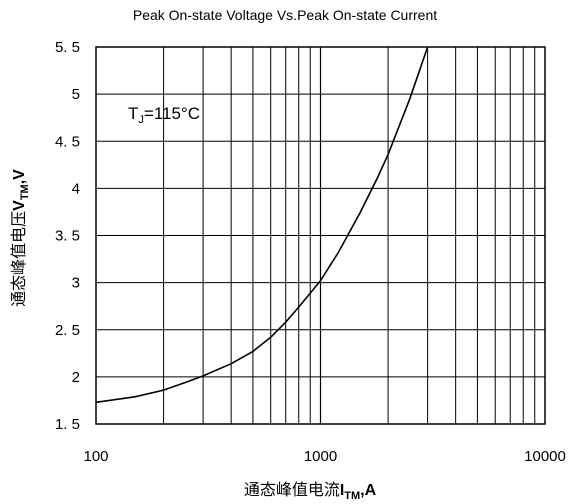  Describe the element at coordinates (76, 283) in the screenshot. I see `y-tick-label: 3` at that location.